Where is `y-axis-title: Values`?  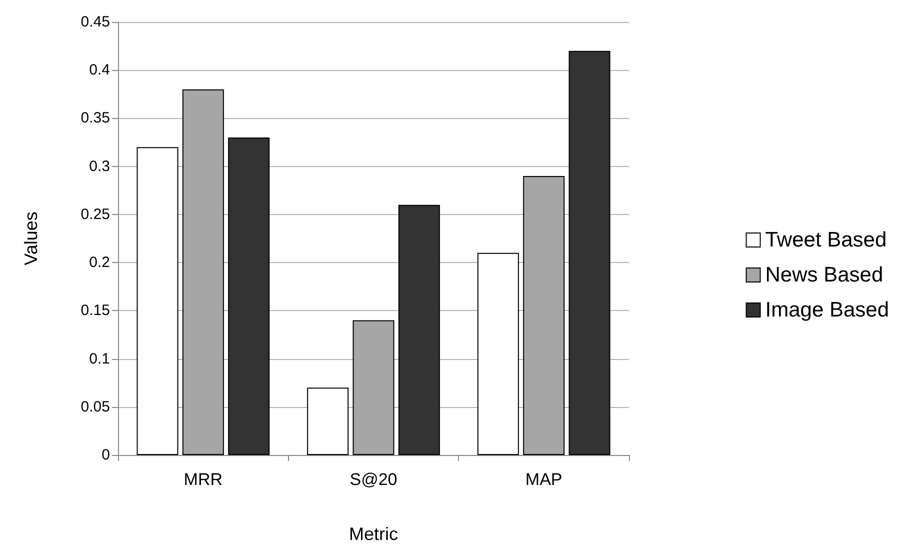 y-axis-title: Values is located at coordinates (31, 239).